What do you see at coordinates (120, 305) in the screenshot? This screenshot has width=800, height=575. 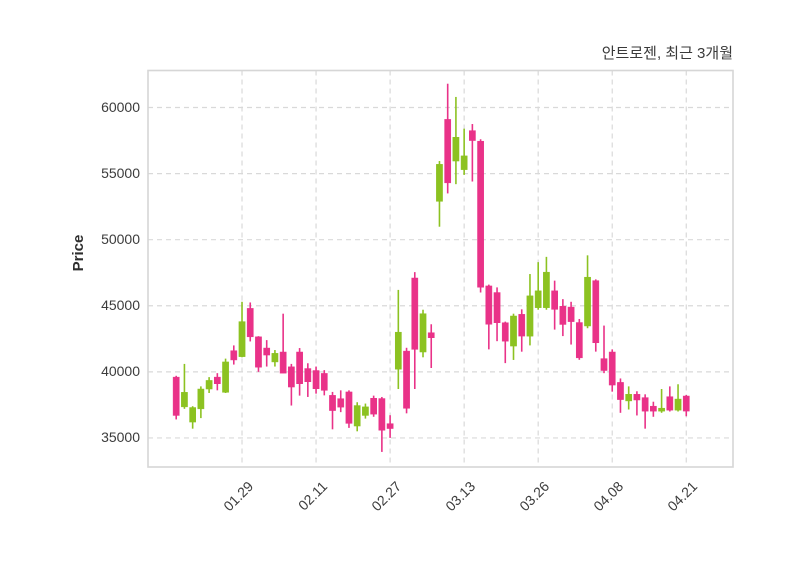 I see `y-tick-label: 45000` at bounding box center [120, 305].